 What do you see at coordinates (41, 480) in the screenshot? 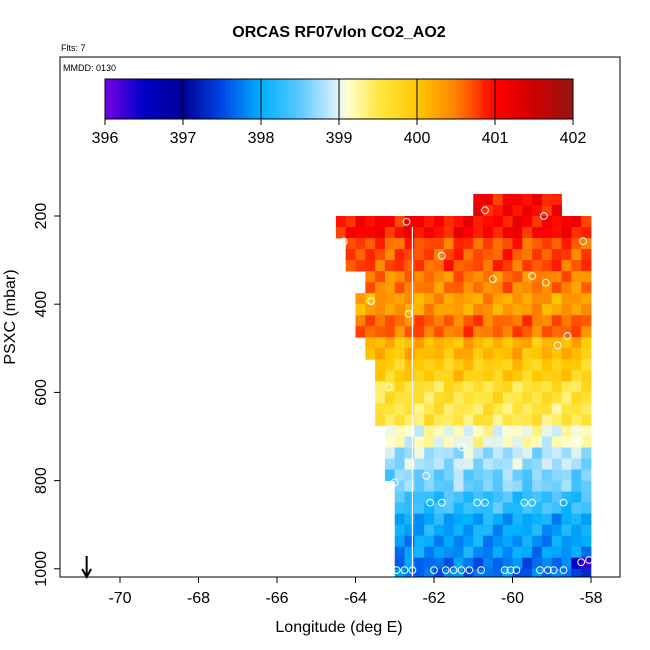
I see `y-tick-label: 800` at bounding box center [41, 480].